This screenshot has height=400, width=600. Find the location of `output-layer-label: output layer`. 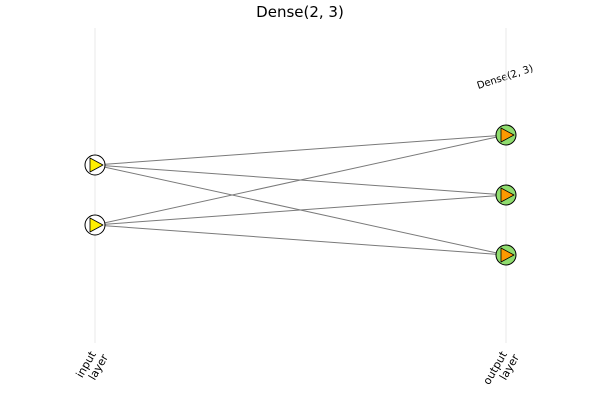

output-layer-label: output layer is located at coordinates (501, 369).